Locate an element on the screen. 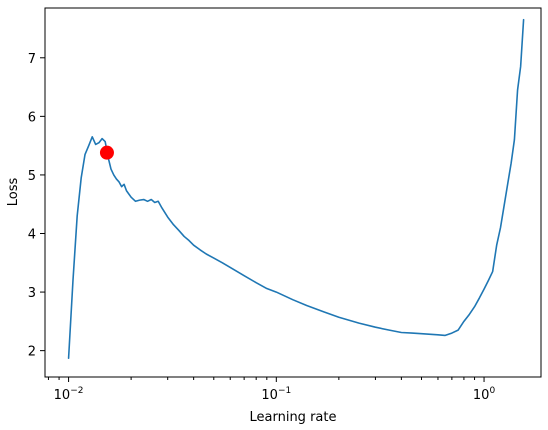 The width and height of the screenshot is (548, 430). x-tick-label: 10⁻¹ is located at coordinates (276, 394).